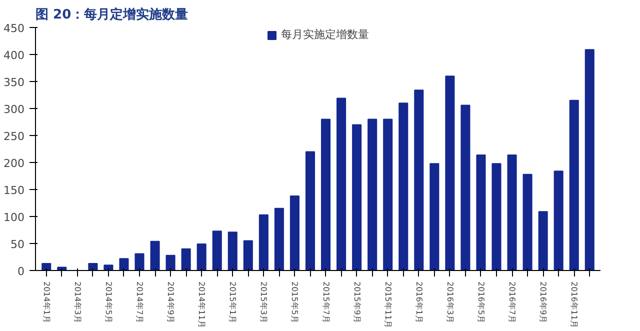 The height and width of the screenshot is (331, 640). What do you see at coordinates (543, 302) in the screenshot?
I see `x-tick-label: 2016年9月` at bounding box center [543, 302].